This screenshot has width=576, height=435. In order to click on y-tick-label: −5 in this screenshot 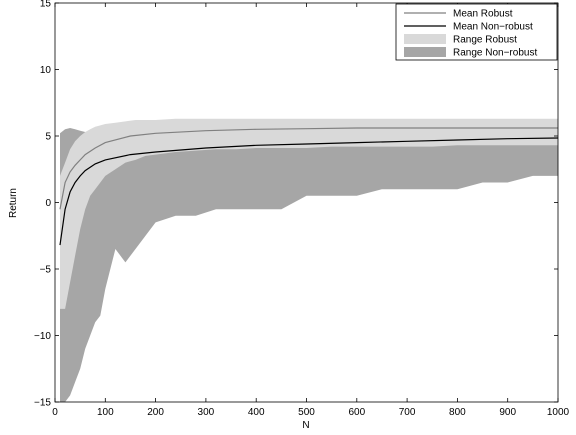, I will do `click(46, 270)`.